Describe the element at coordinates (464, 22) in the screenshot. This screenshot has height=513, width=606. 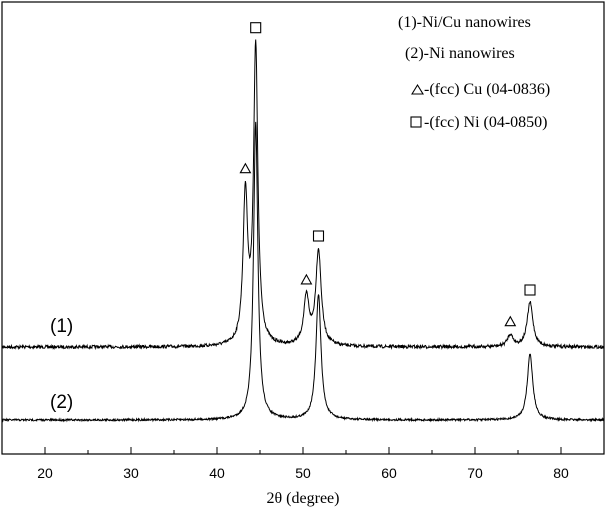
I see `legend-entry-1: (1)-Ni/Cu nanowires` at that location.